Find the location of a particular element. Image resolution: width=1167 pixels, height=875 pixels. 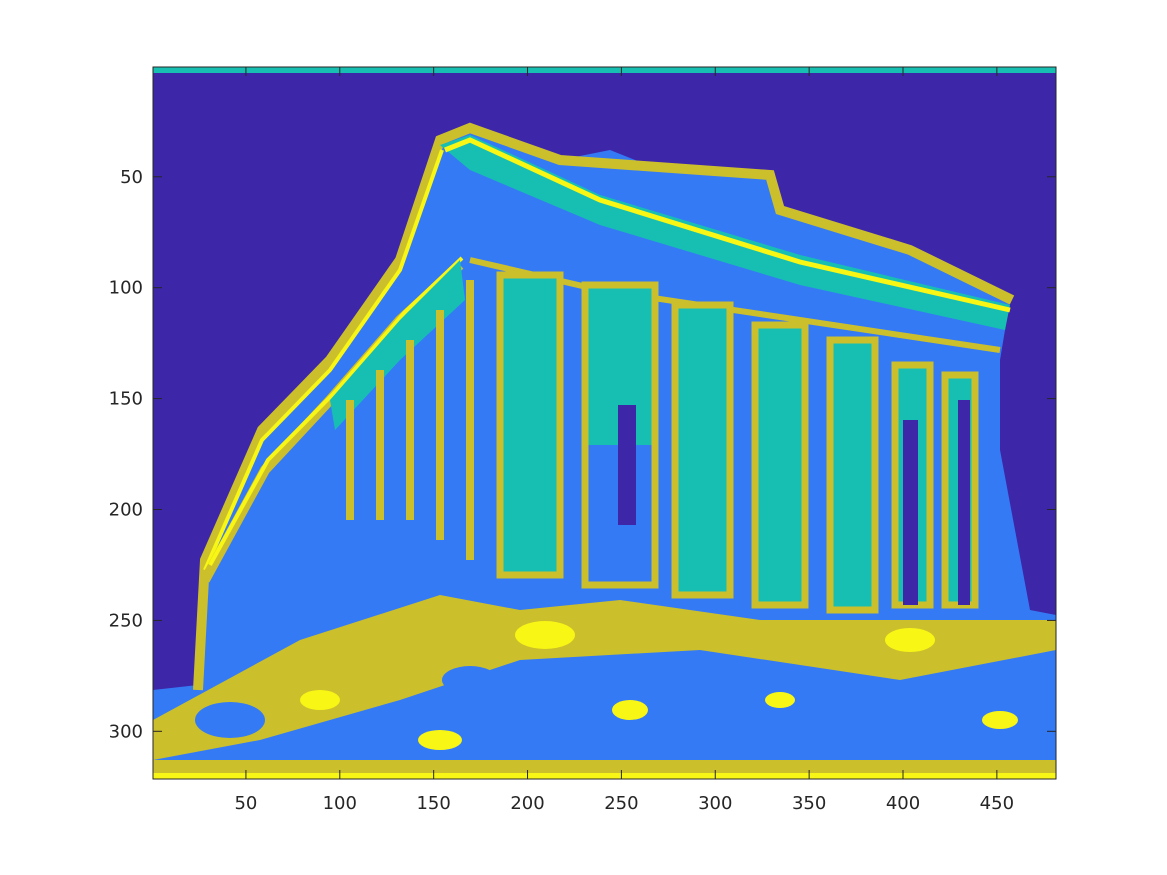

y-tick-label: 200 is located at coordinates (126, 510).